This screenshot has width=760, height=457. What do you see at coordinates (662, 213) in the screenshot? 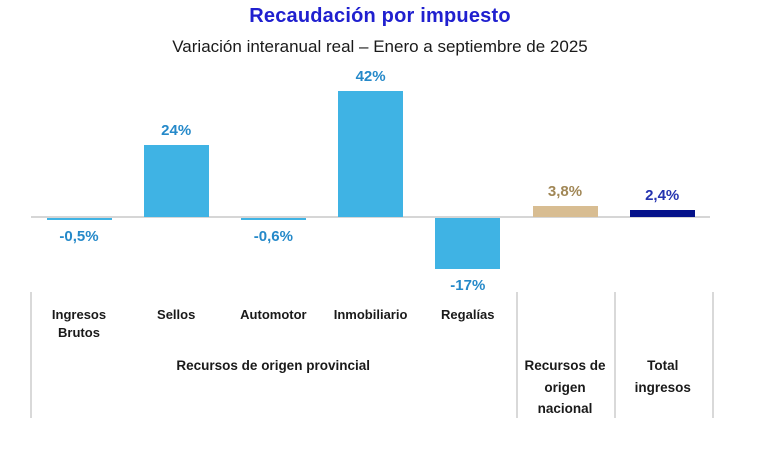
I see `bar-total` at bounding box center [662, 213].